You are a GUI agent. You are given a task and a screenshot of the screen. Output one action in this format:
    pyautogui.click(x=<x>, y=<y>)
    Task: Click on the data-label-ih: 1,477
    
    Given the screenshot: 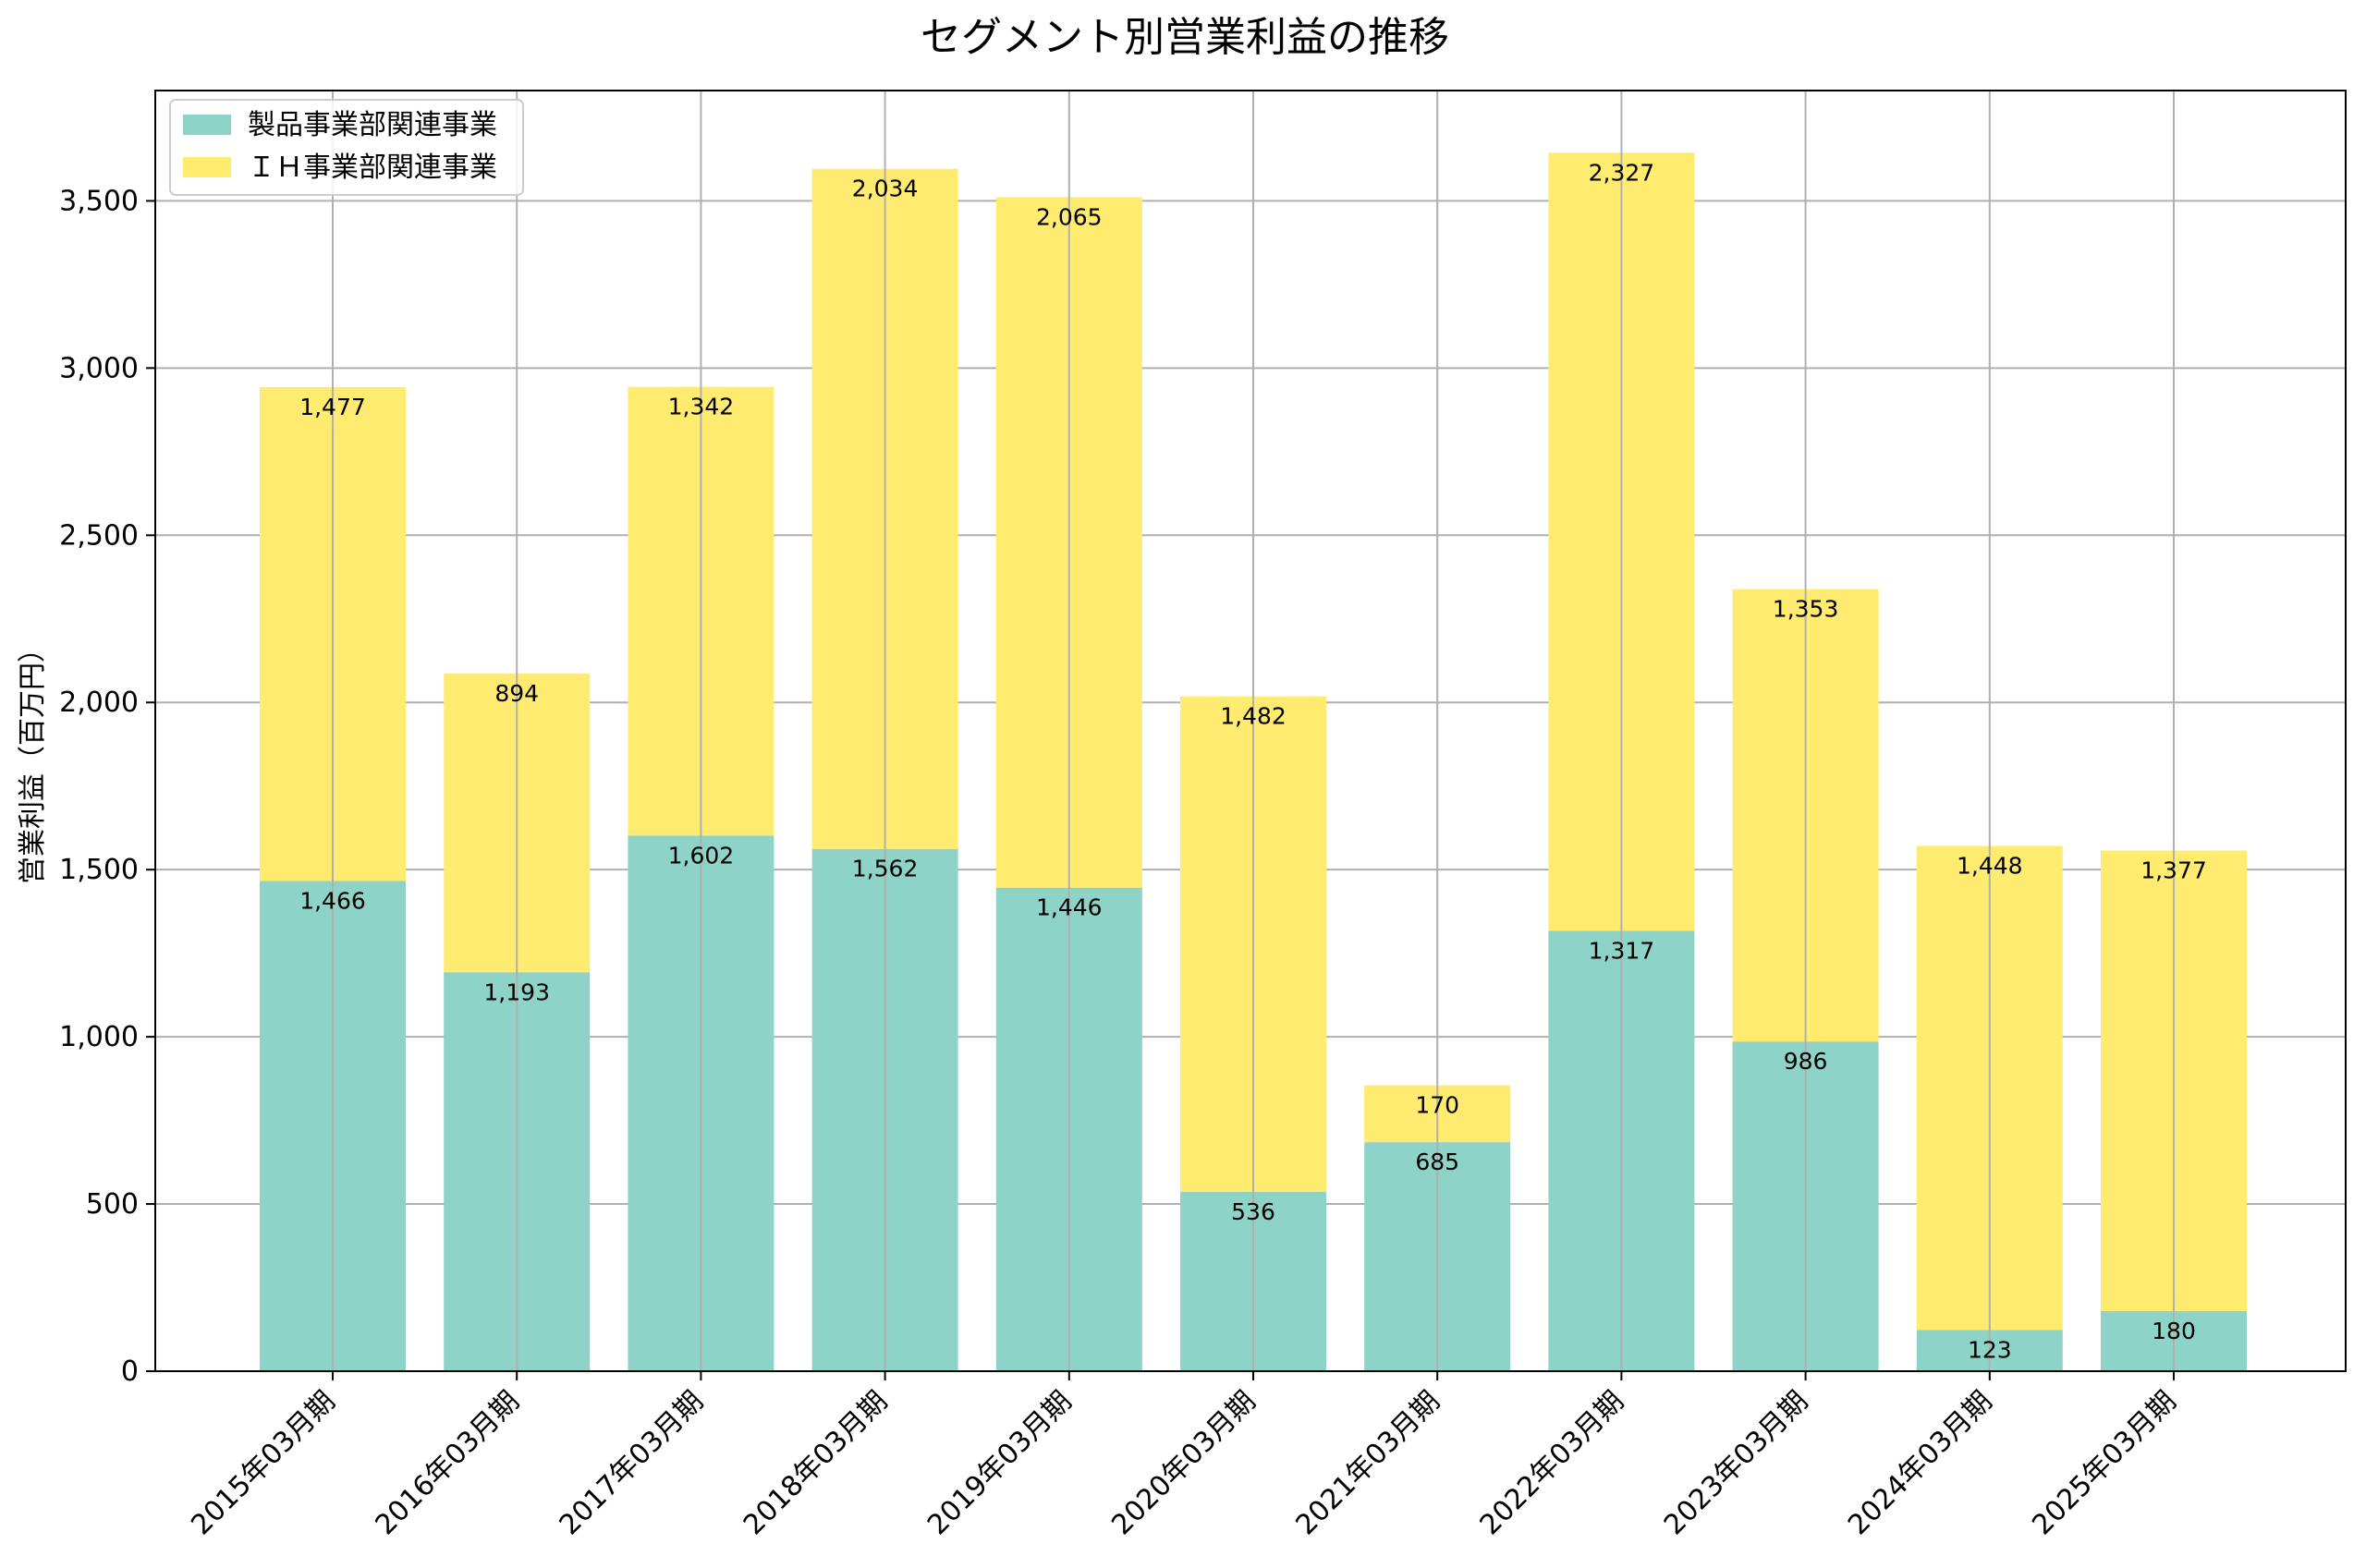 What is the action you would take?
    pyautogui.click(x=333, y=407)
    